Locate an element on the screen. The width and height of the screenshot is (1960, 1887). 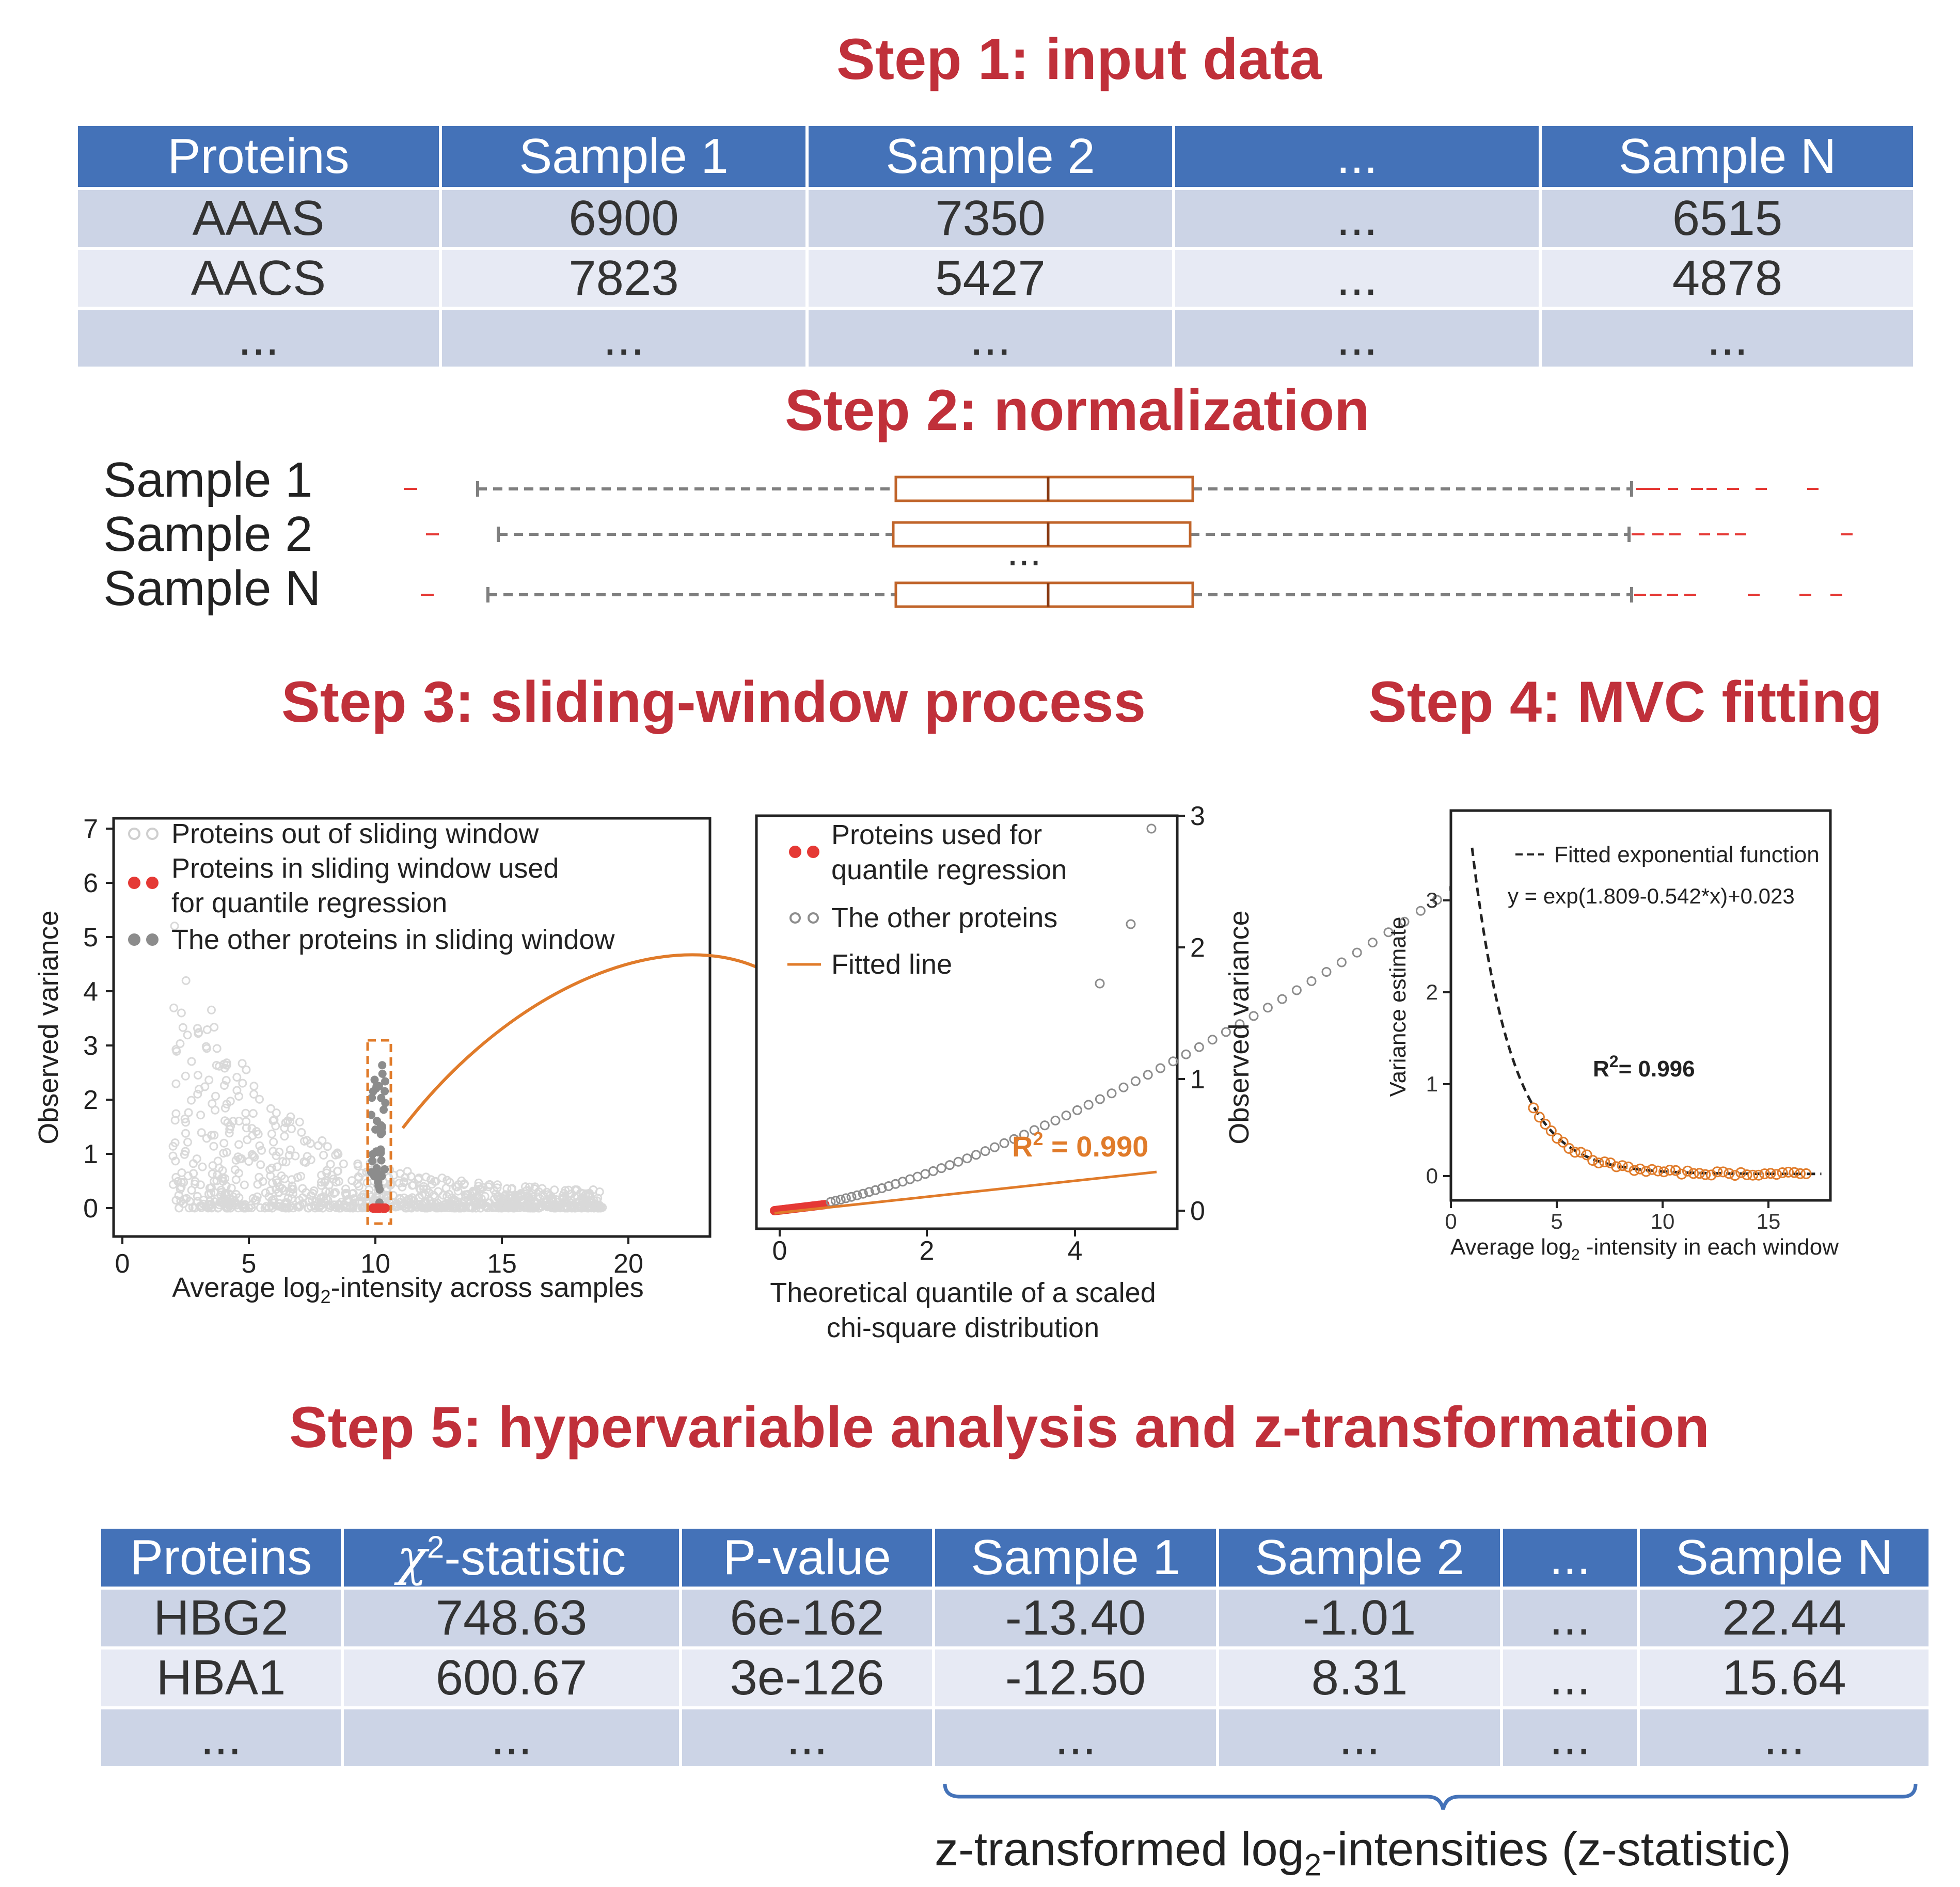
table-row: AACS 7823 5427 ... 4878 is located at coordinates (995, 278).